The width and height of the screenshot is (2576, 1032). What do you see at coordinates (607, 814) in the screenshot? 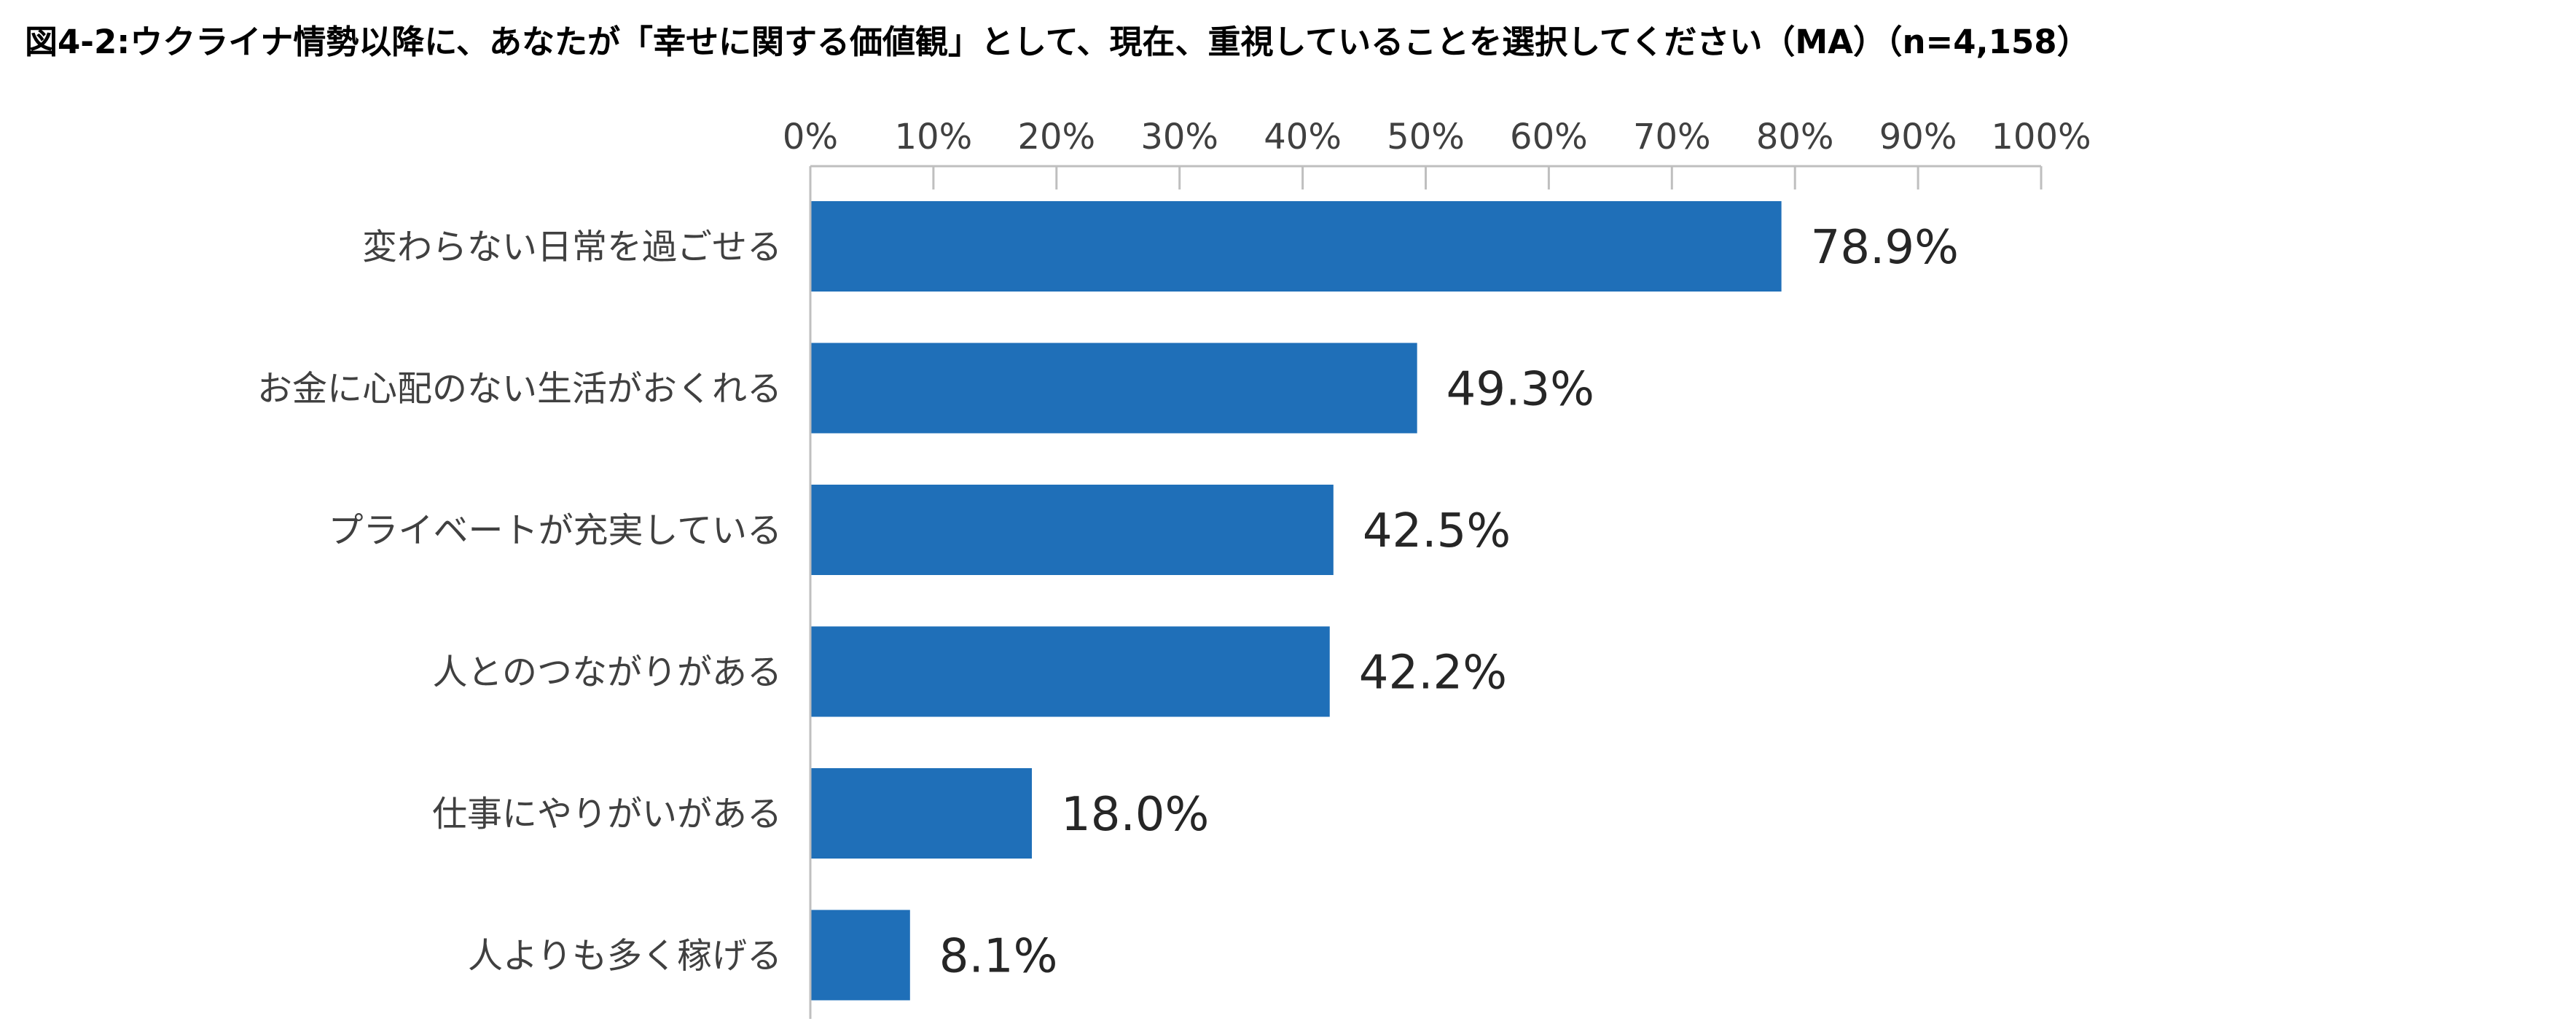
I see `category-label: 仕事にやりがいがある` at bounding box center [607, 814].